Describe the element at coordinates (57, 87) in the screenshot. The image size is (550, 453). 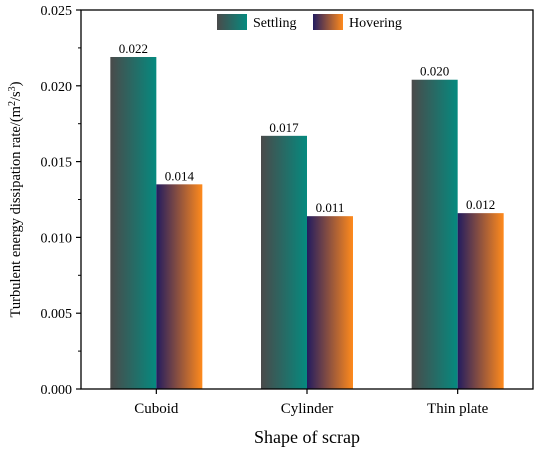
I see `y-tick-label: 0.020` at that location.